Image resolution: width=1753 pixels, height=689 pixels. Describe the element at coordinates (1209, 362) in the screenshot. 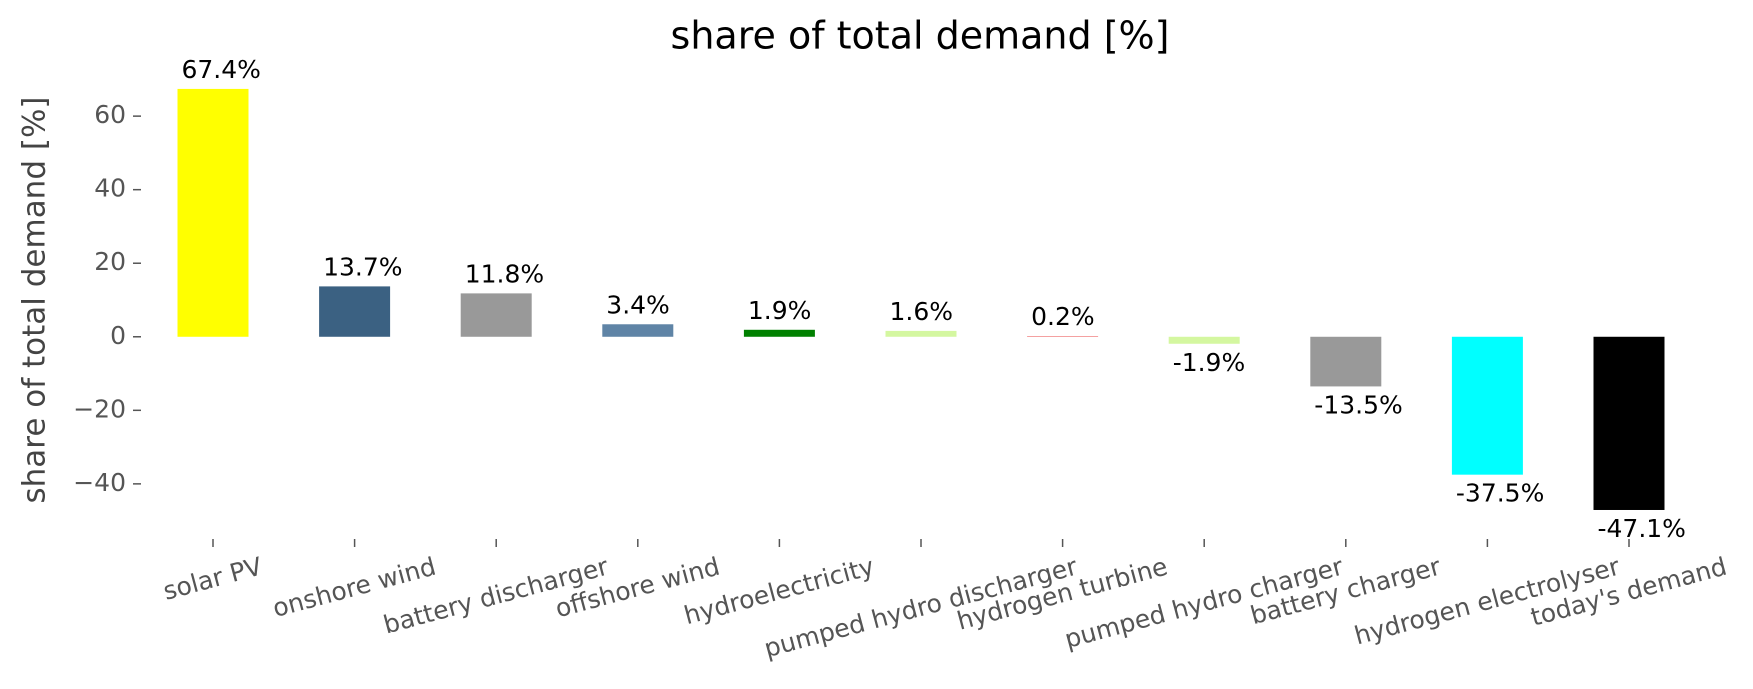

I see `value-label: -1.9%` at that location.